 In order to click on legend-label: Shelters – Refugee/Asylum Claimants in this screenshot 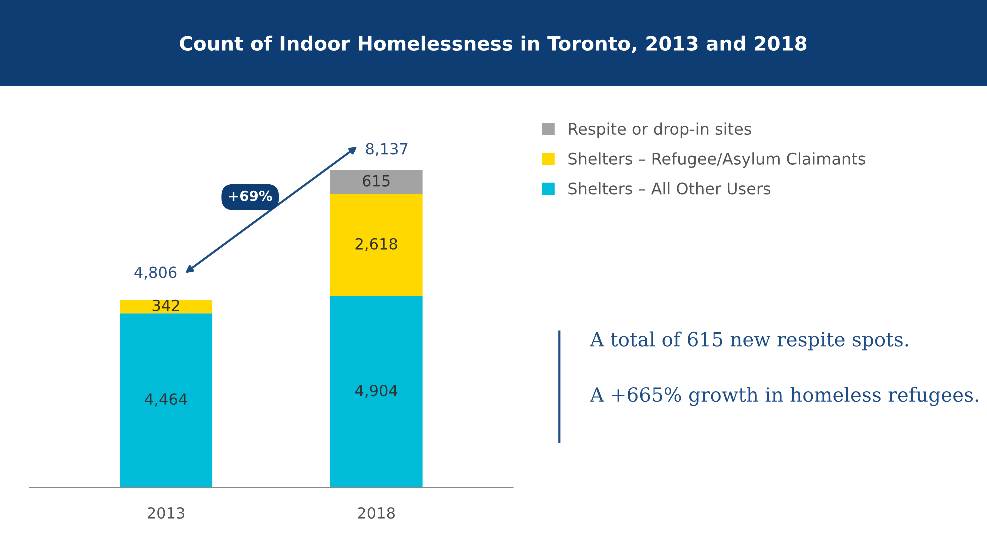, I will do `click(717, 160)`.